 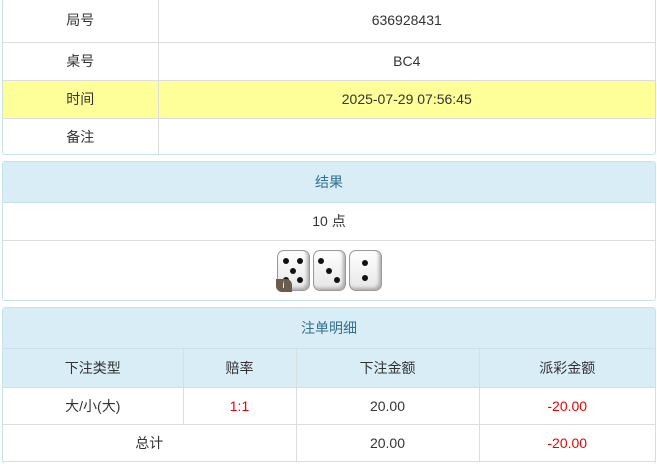 I want to click on info-icon: i, so click(x=283, y=285).